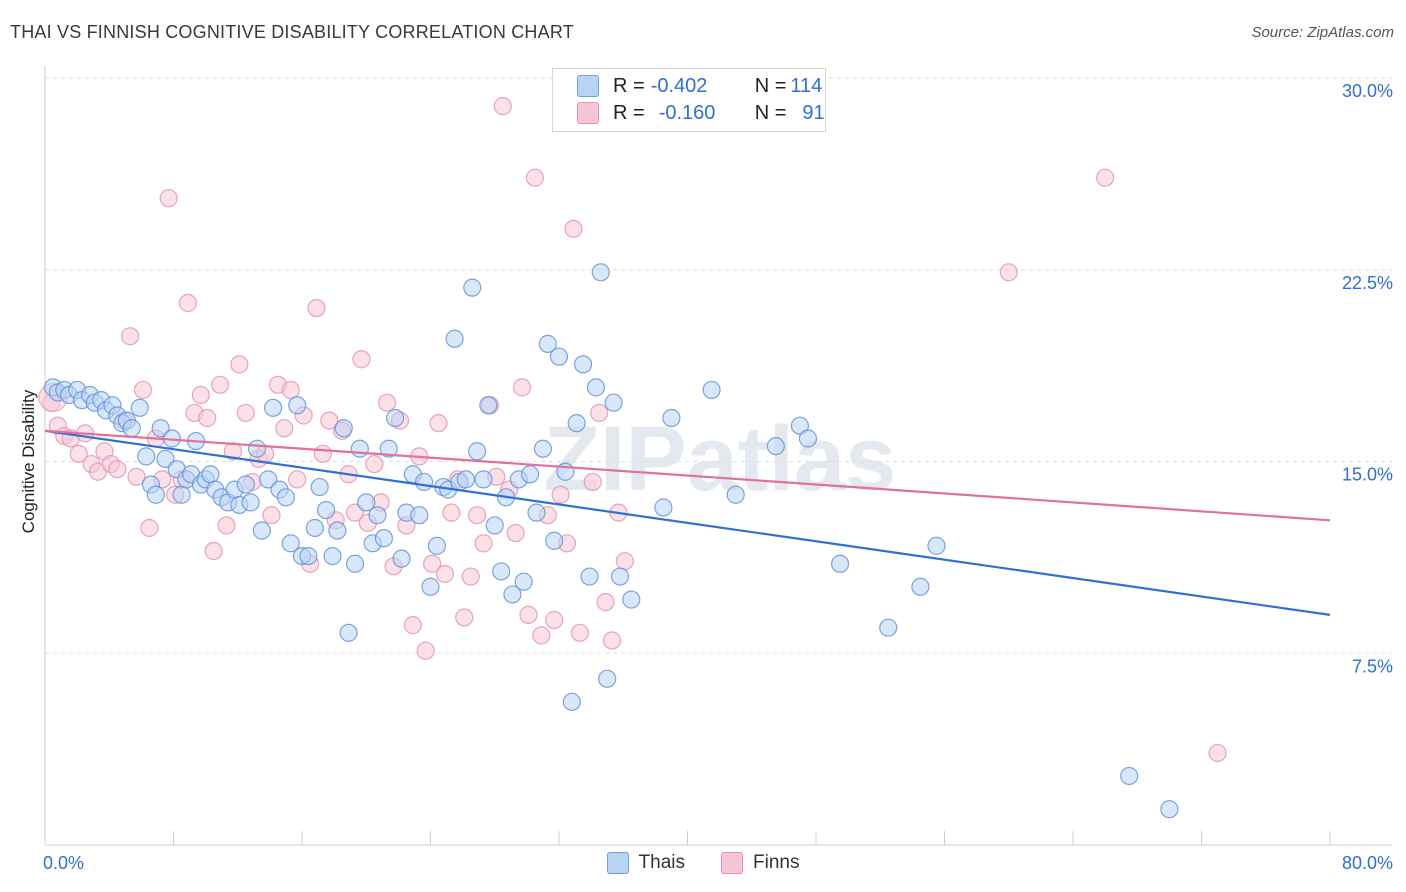 The height and width of the screenshot is (892, 1406). Describe the element at coordinates (689, 100) in the screenshot. I see `legend: R = -0.402 N = 114 R = -0.160 N = 91` at that location.